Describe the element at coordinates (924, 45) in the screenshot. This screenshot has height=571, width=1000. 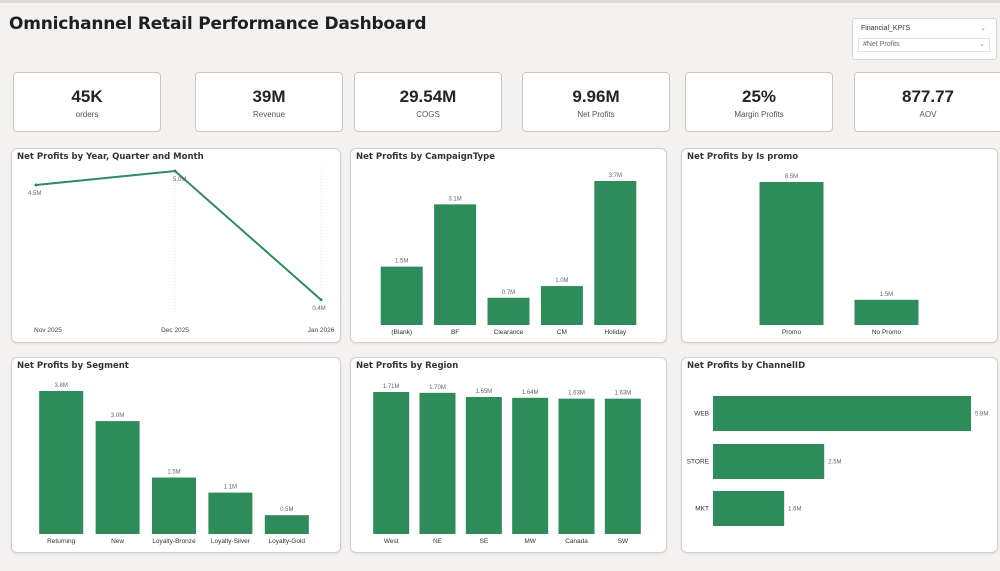
I see `slicer-dropdown: #Net Profits ⌄` at that location.